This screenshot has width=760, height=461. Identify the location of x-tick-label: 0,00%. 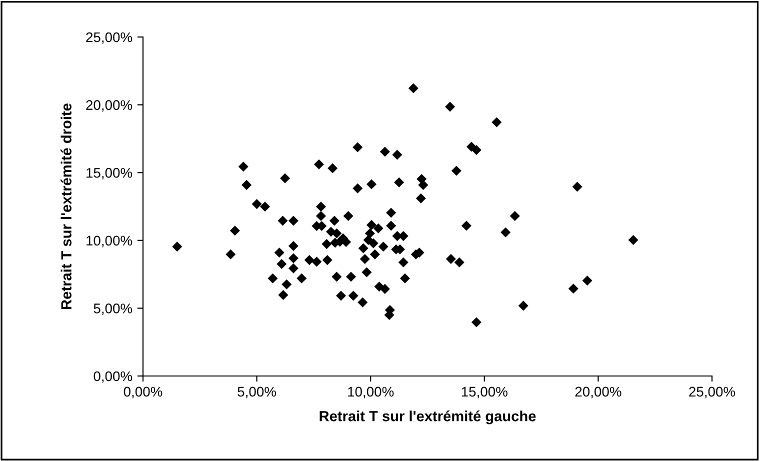
(143, 392).